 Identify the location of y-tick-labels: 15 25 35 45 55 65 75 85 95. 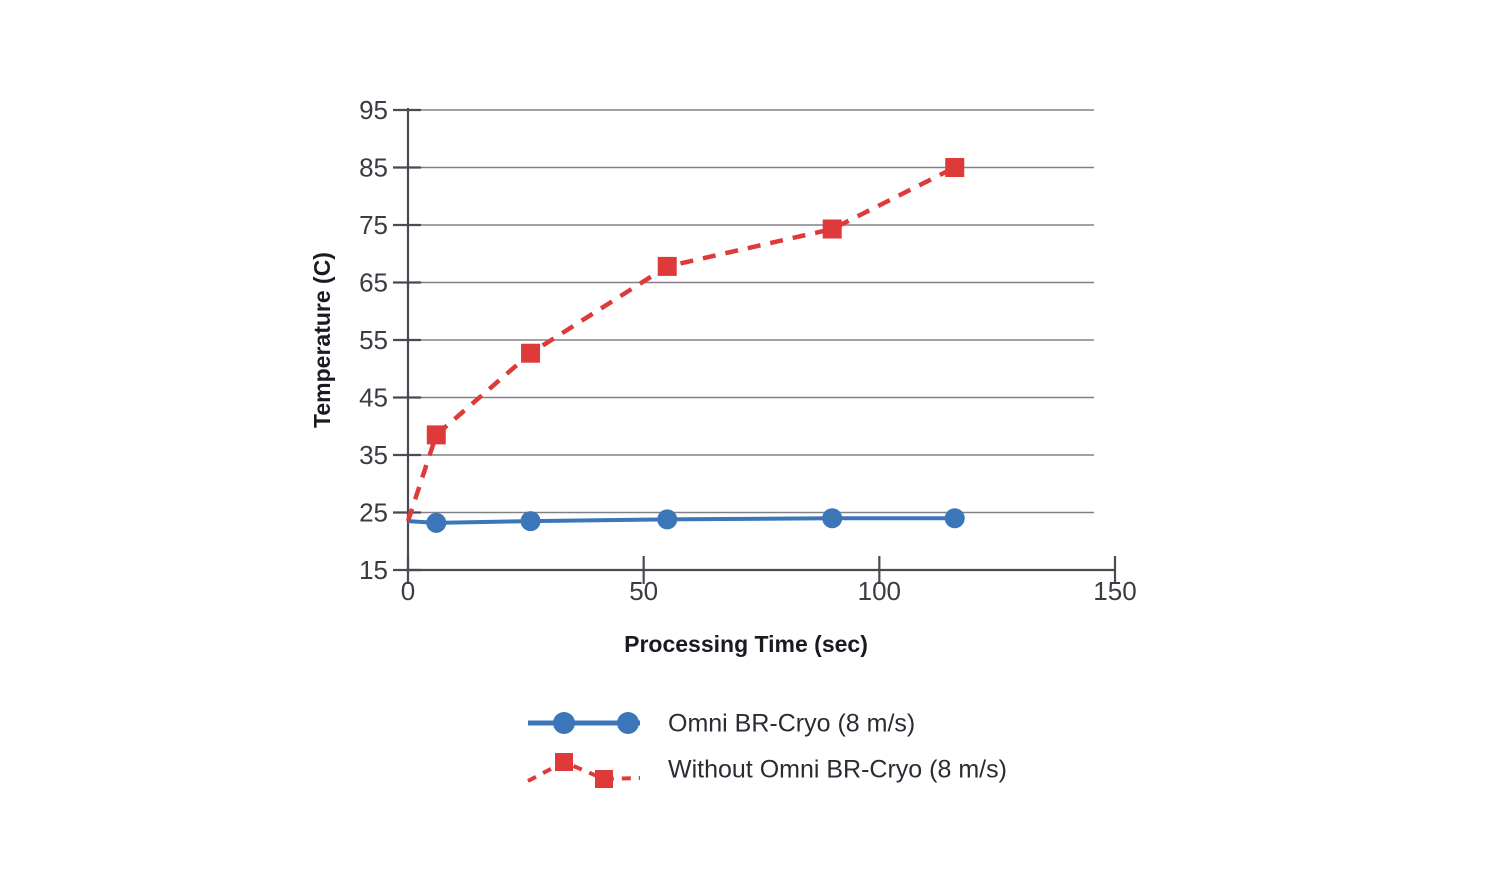
(373, 340).